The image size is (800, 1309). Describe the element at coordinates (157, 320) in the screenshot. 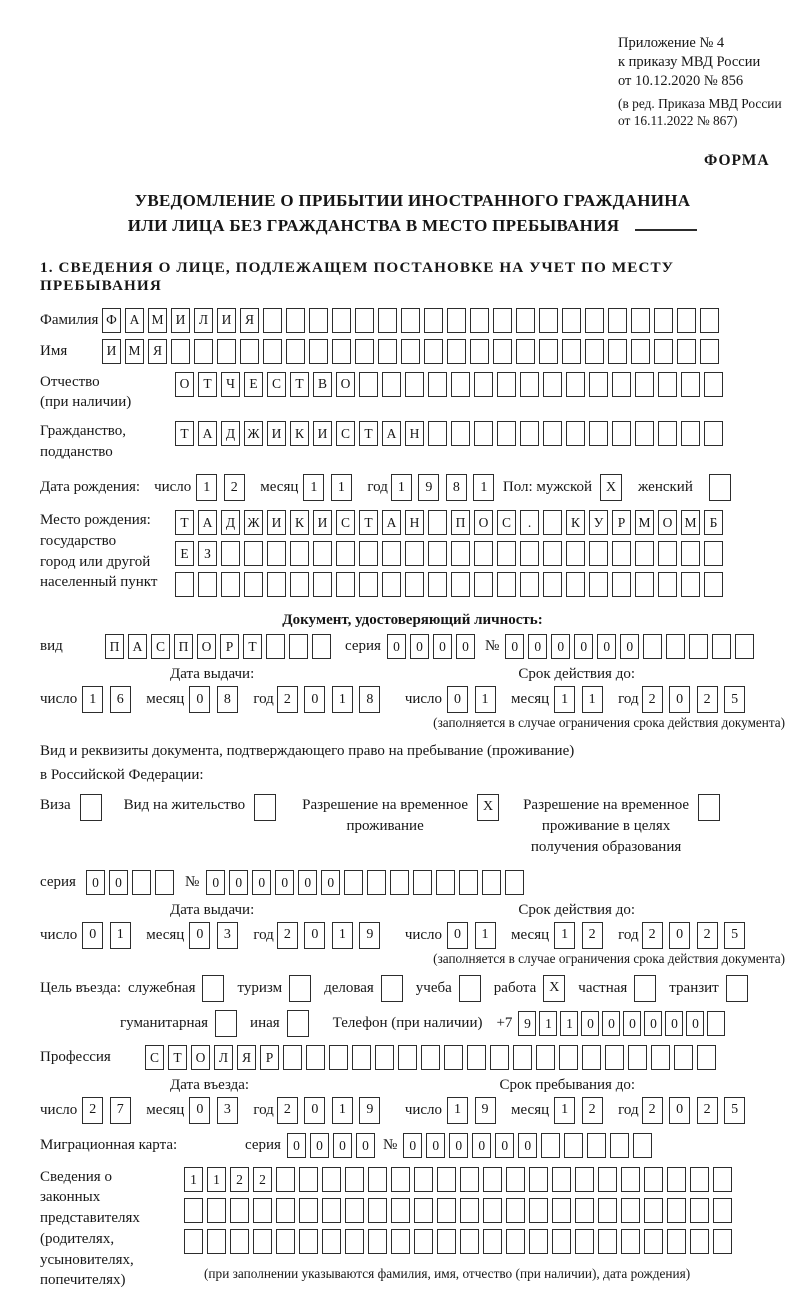

I see `char-cell: М` at that location.